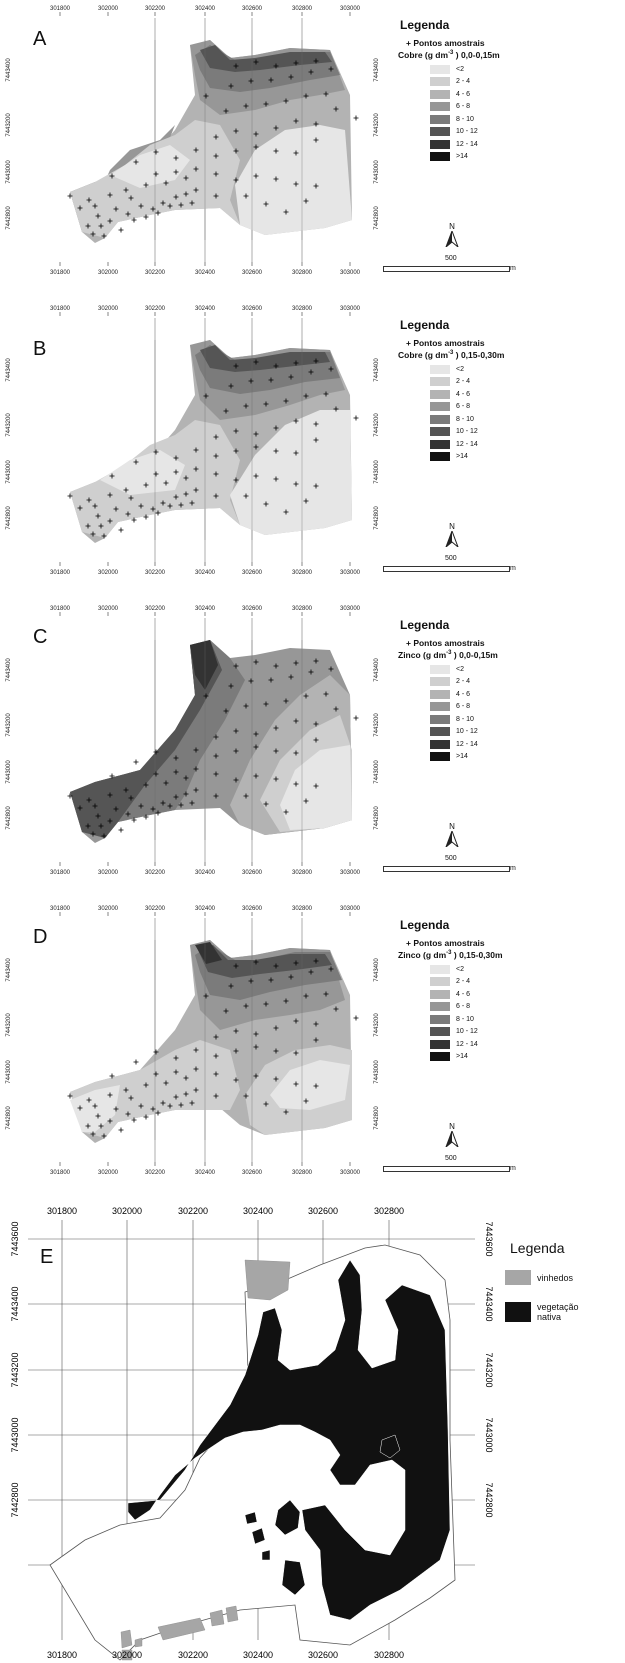 This screenshot has width=625, height=1663. Describe the element at coordinates (462, 157) in the screenshot. I see `legend-class-label: >14` at that location.